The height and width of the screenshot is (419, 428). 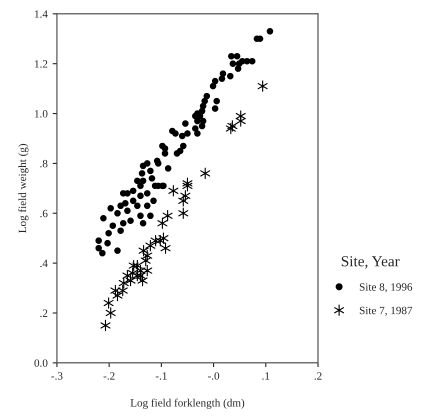 What do you see at coordinates (266, 376) in the screenshot?
I see `x-tick-label: .1` at bounding box center [266, 376].